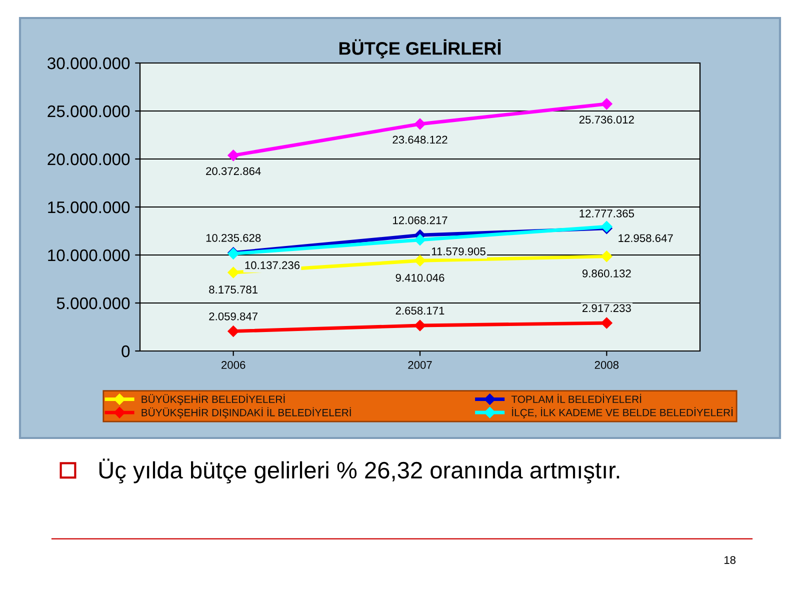  What do you see at coordinates (606, 120) in the screenshot?
I see `data-label: 25.736.012` at bounding box center [606, 120].